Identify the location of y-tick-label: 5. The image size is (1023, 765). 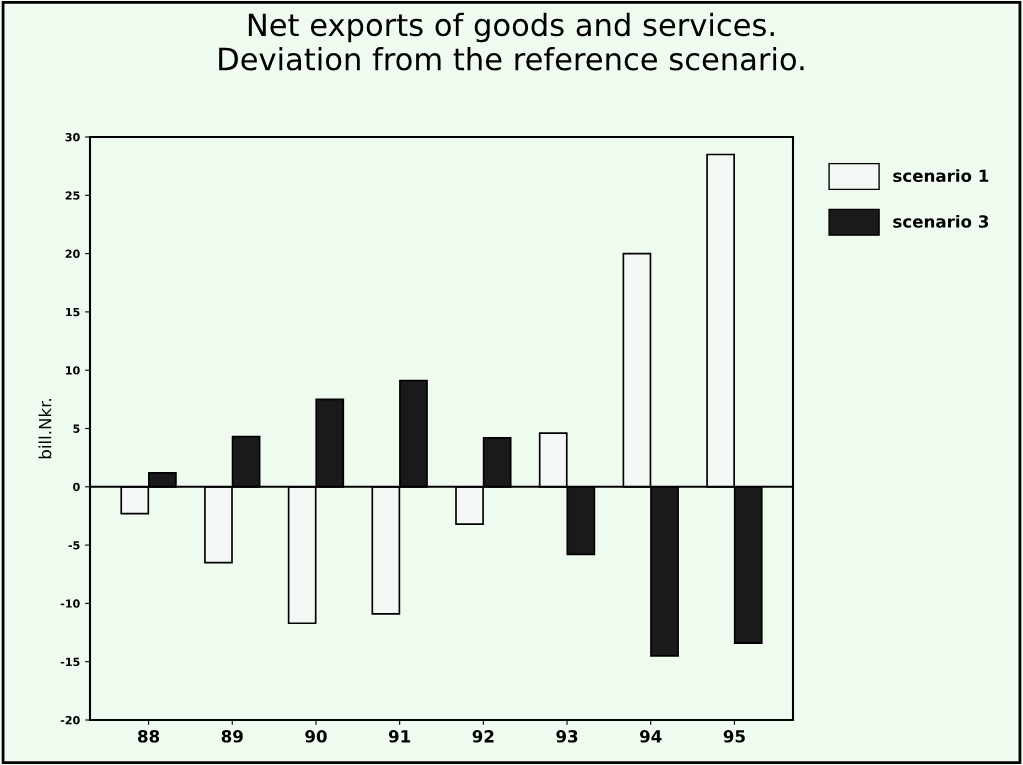
(76, 428).